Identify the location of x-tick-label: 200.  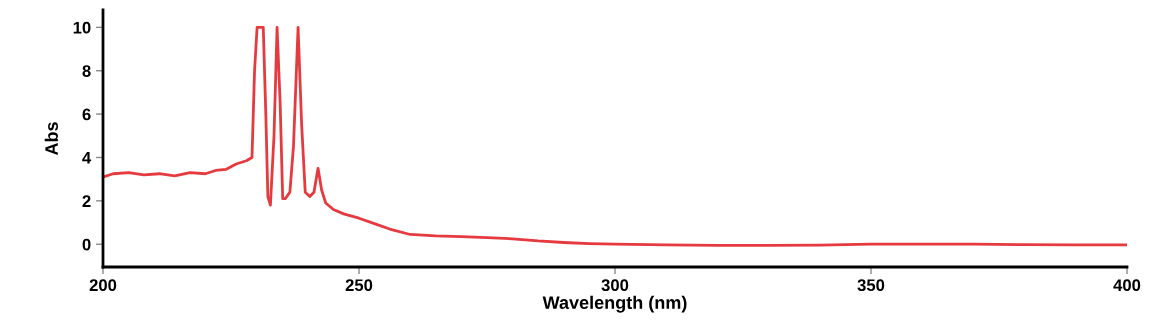
(103, 285).